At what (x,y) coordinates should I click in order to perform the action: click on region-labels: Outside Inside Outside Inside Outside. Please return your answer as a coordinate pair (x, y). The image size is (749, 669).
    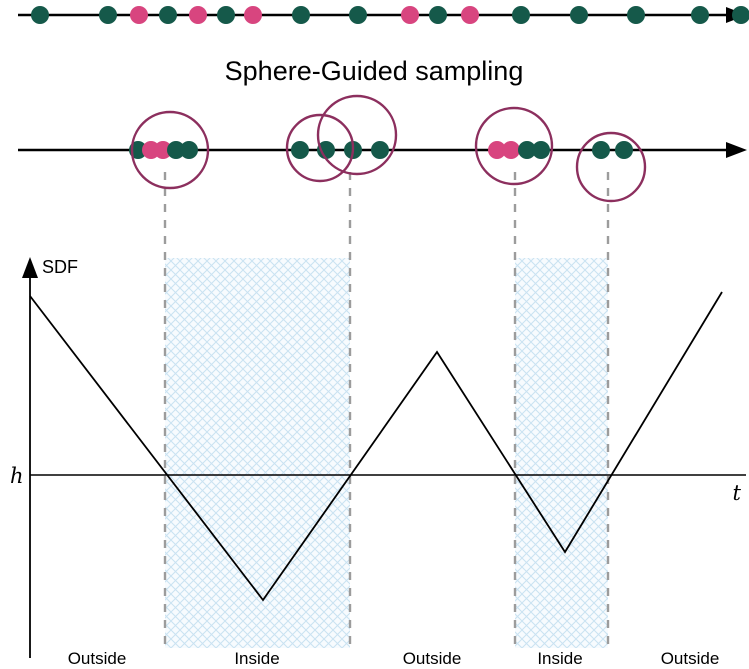
    Looking at the image, I should click on (394, 658).